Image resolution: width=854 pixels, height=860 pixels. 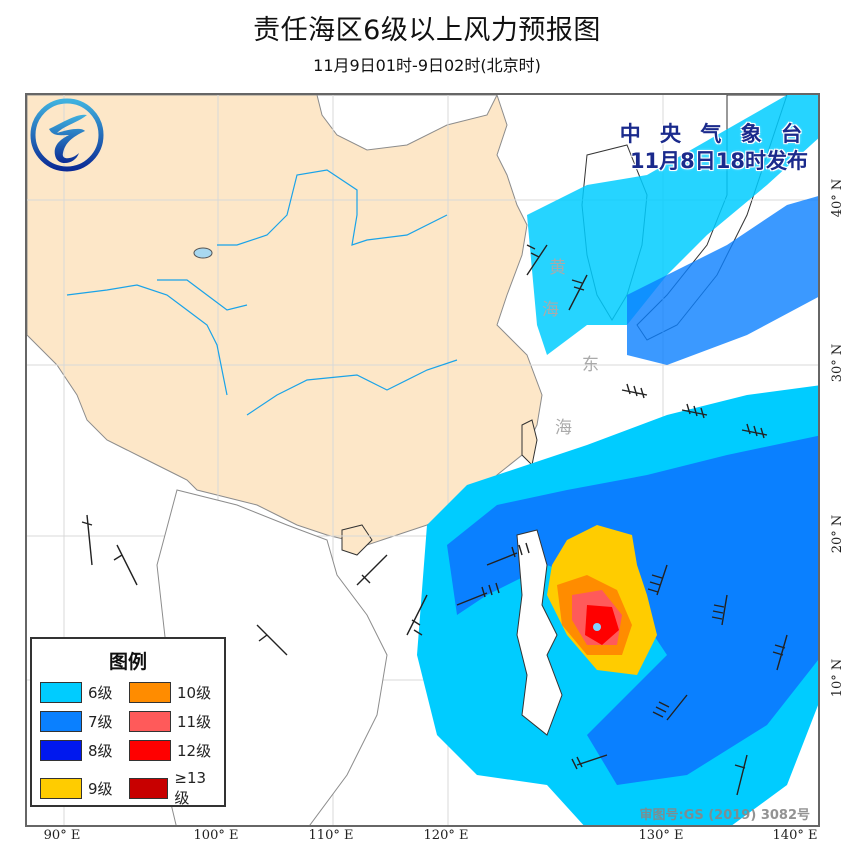 What do you see at coordinates (837, 678) in the screenshot?
I see `lat-label: 10° N` at bounding box center [837, 678].